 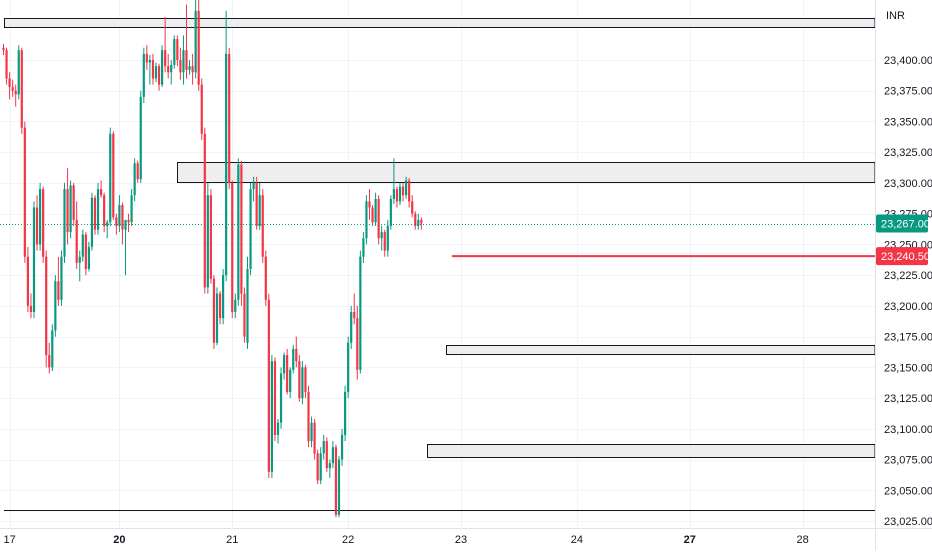 I want to click on time-tick-label: 22, so click(x=348, y=540).